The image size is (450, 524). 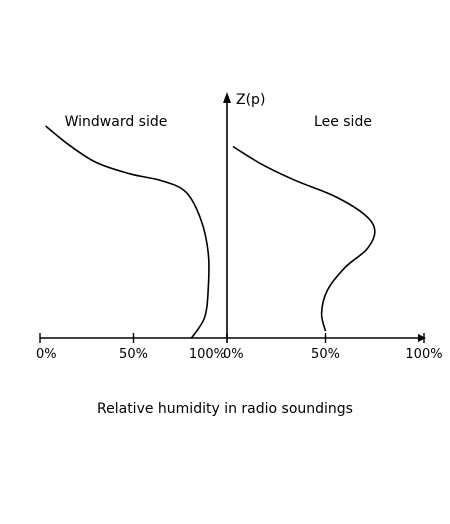 What do you see at coordinates (343, 122) in the screenshot?
I see `panel-title-lee: Lee side` at bounding box center [343, 122].